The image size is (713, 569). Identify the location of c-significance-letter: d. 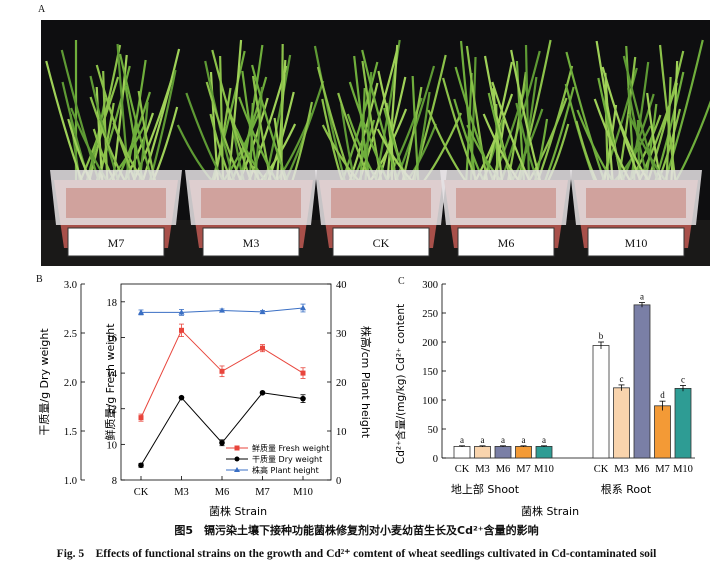
(662, 395).